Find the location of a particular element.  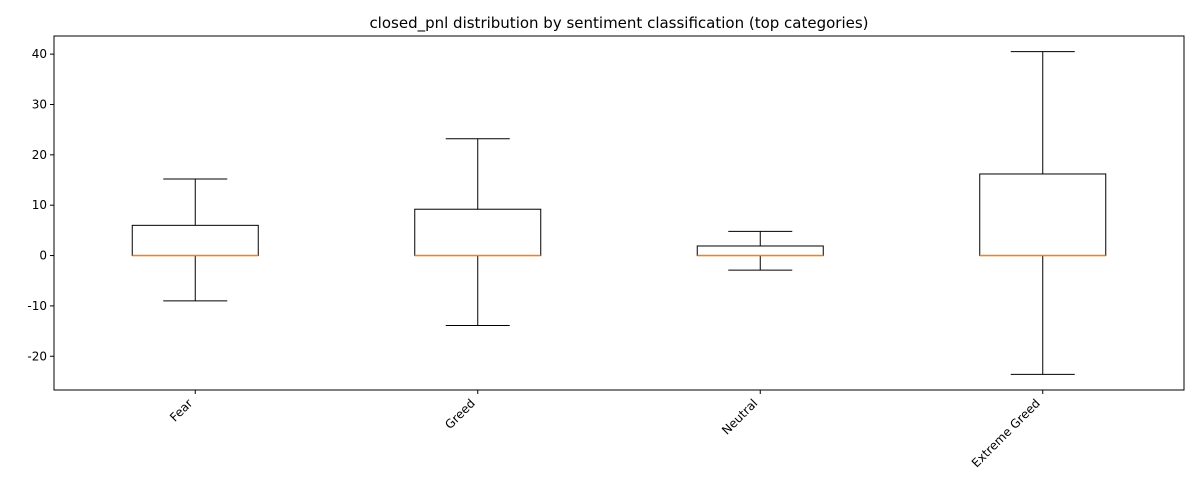

y-tick-label: -20 is located at coordinates (37, 356).